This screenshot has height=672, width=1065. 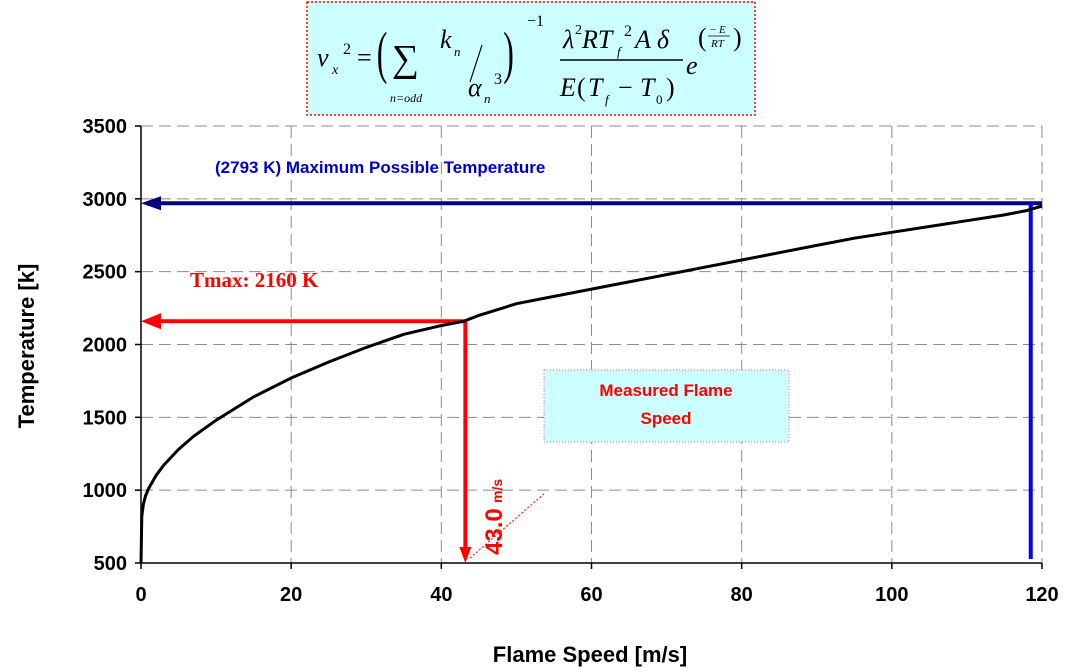 What do you see at coordinates (535, 21) in the screenshot?
I see `svg-text: −1` at bounding box center [535, 21].